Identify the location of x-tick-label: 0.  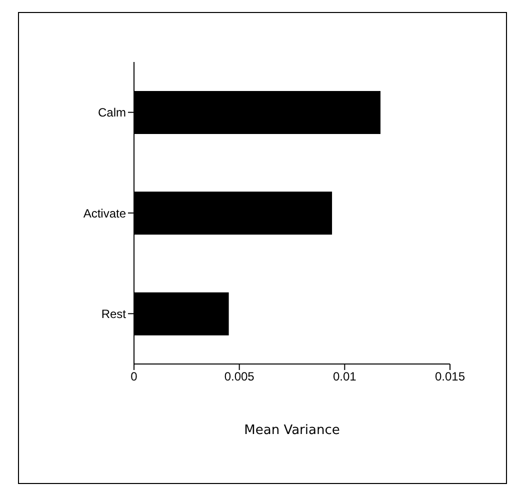
(134, 377).